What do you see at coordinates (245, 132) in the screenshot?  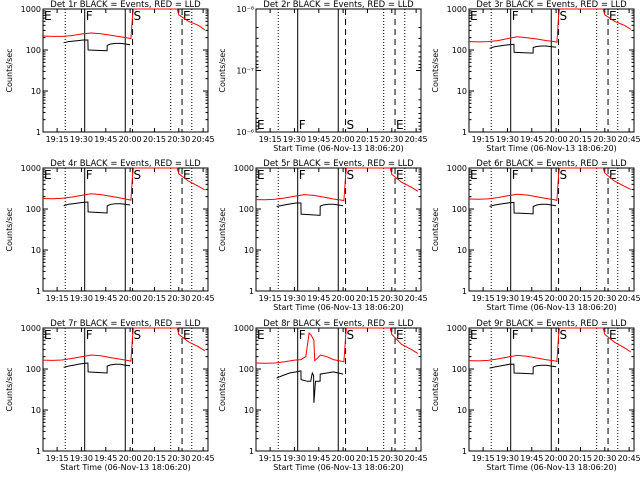 I see `y-tick-label: 10⁻⁶` at bounding box center [245, 132].